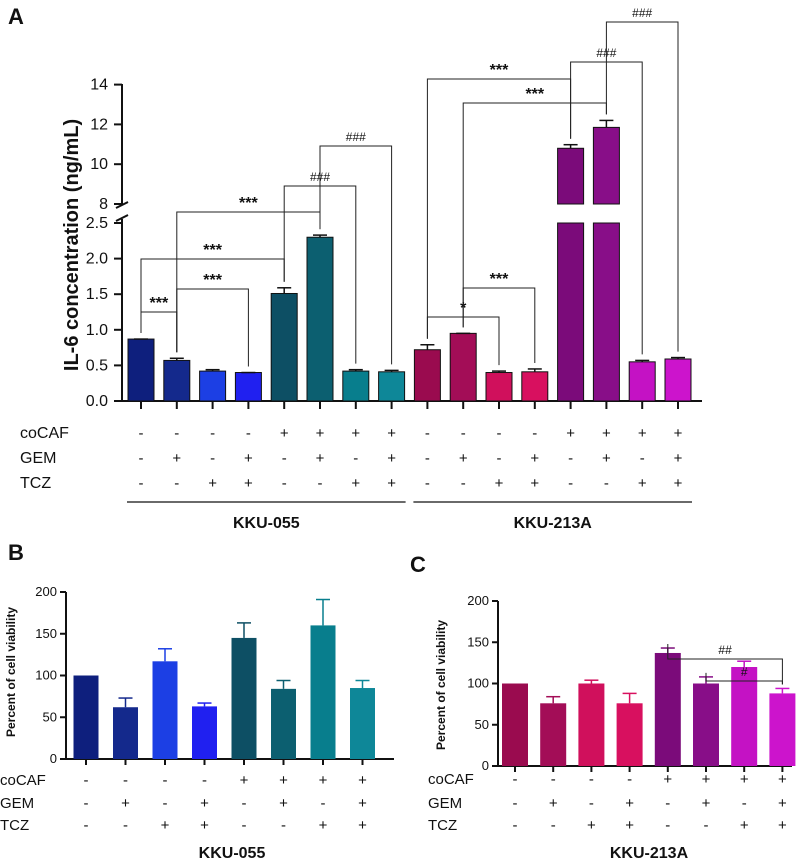 The image size is (796, 866). Describe the element at coordinates (642, 13) in the screenshot. I see `significance-label: ###` at that location.